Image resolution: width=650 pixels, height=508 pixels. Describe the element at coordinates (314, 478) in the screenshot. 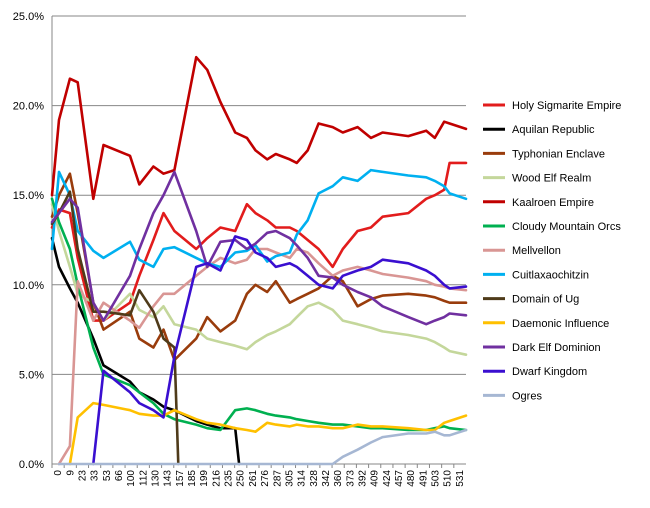

I see `x-tick-label: 328` at that location.